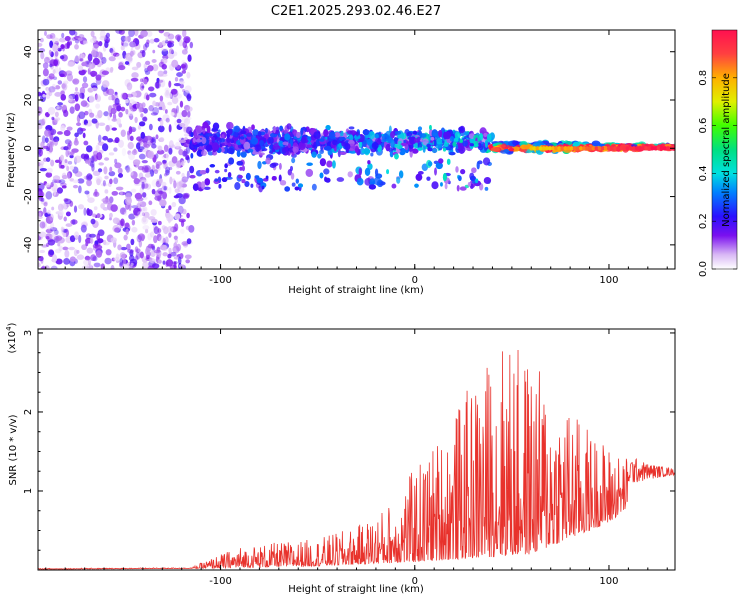  What do you see at coordinates (356, 290) in the screenshot?
I see `spectrogram-xlabel: Height of straight line (km)` at bounding box center [356, 290].